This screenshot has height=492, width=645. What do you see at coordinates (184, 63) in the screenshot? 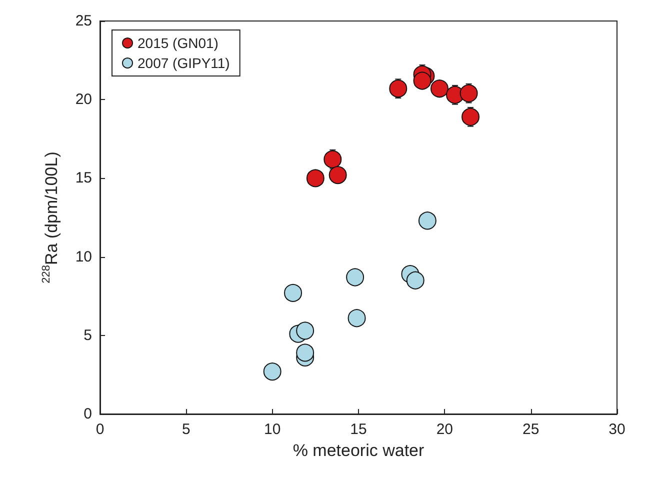
I see `legend-label: 2007 (GIPY11)` at bounding box center [184, 63].